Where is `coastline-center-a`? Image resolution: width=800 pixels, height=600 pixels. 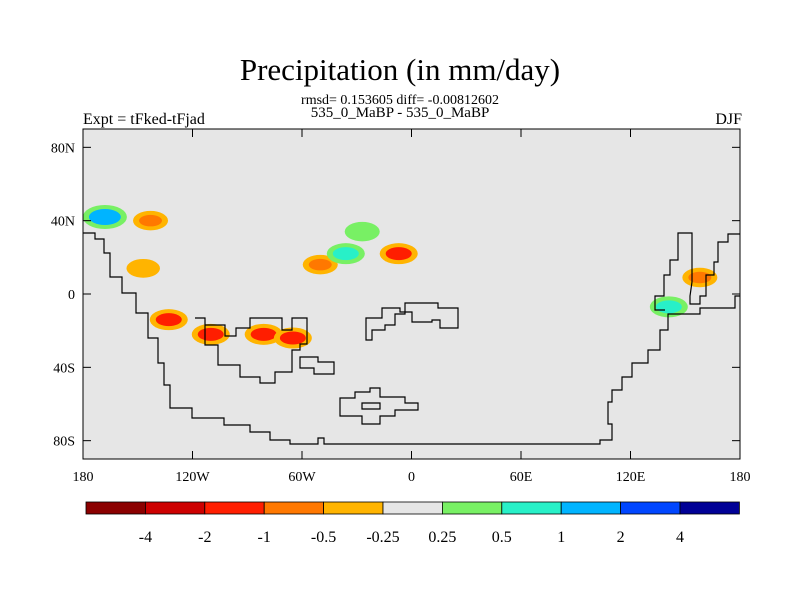 coastline-center-a is located at coordinates (251, 350).